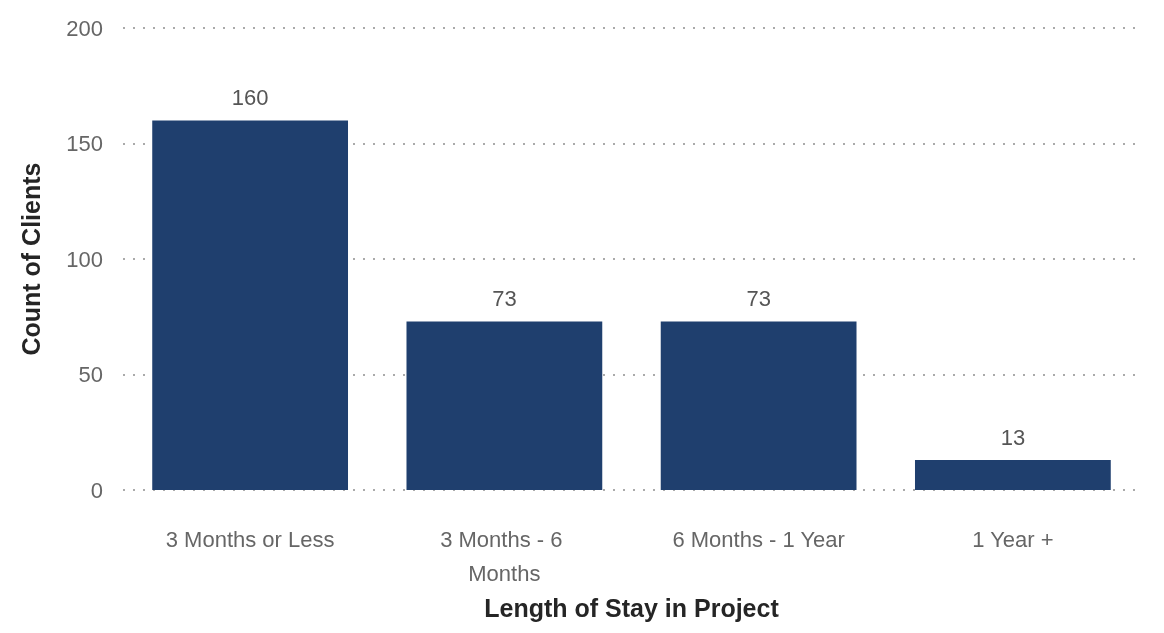 This screenshot has height=633, width=1164. I want to click on x-tick-label: 1 Year +, so click(1013, 539).